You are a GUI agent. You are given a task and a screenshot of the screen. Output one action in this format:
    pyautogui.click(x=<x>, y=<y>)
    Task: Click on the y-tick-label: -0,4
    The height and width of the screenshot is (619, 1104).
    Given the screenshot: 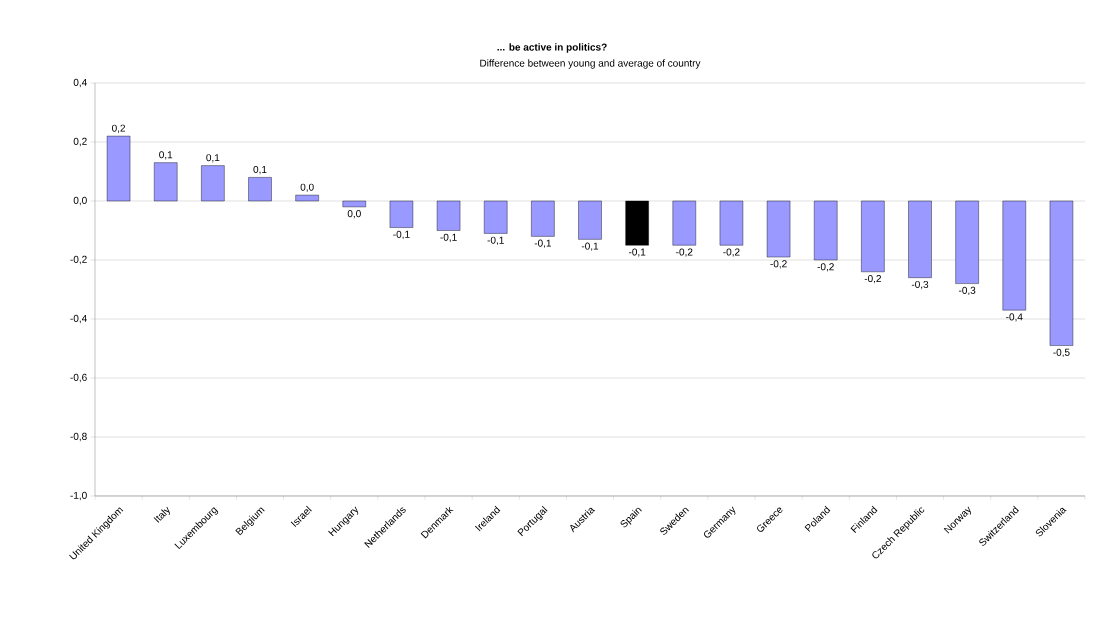 What is the action you would take?
    pyautogui.click(x=78, y=319)
    